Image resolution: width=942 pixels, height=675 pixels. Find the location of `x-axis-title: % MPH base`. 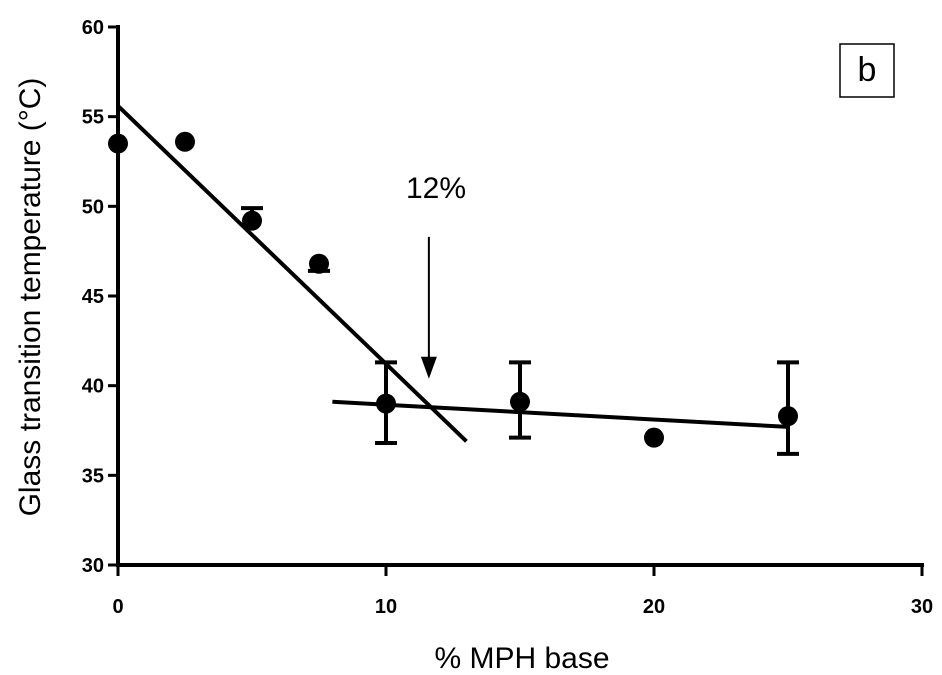

x-axis-title: % MPH base is located at coordinates (521, 658).